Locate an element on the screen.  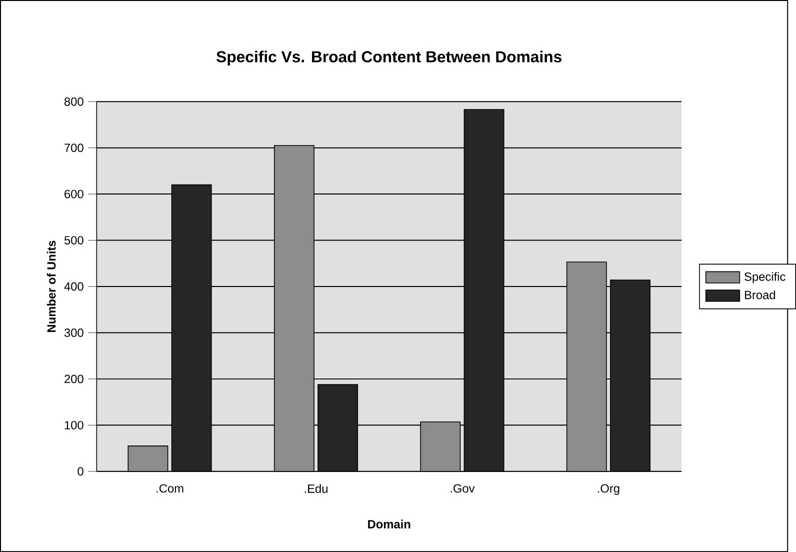
y-tick-label: 400 is located at coordinates (74, 286).